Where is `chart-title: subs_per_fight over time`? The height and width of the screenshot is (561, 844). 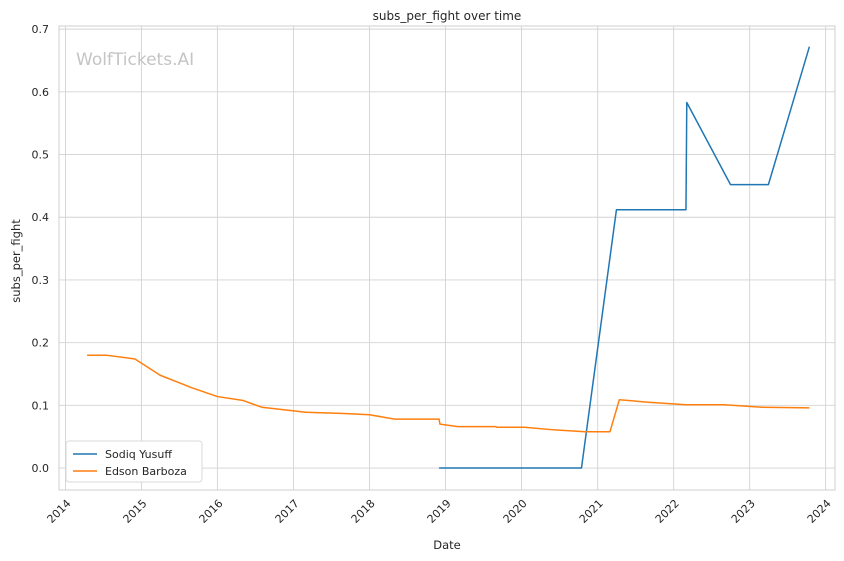 chart-title: subs_per_fight over time is located at coordinates (447, 16).